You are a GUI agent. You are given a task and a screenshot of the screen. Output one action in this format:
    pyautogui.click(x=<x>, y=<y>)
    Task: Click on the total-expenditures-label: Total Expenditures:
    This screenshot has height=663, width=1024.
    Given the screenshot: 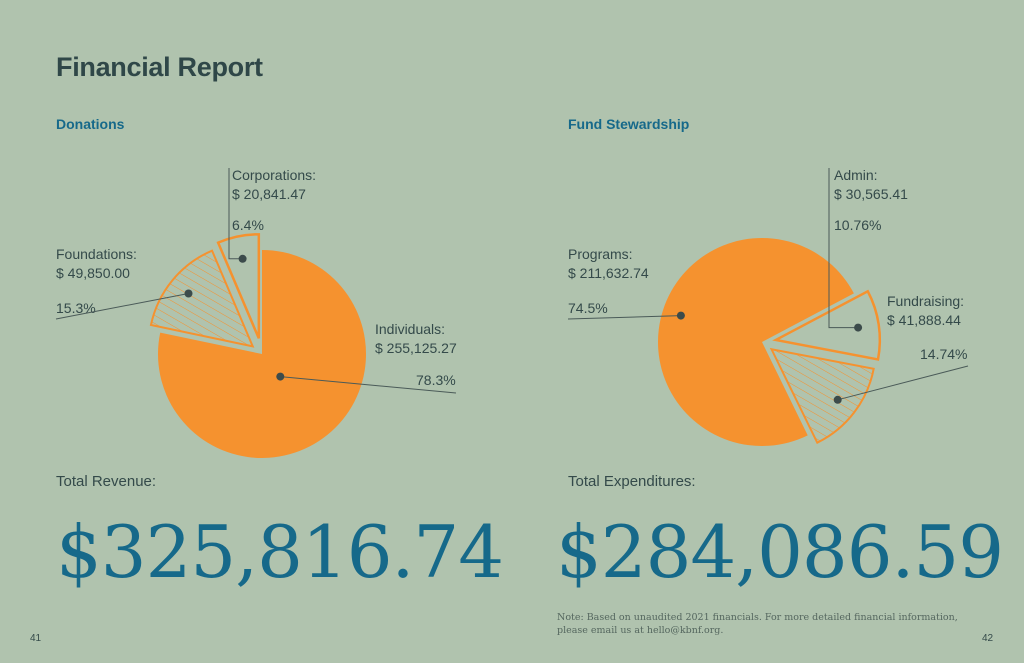 What is the action you would take?
    pyautogui.click(x=632, y=481)
    